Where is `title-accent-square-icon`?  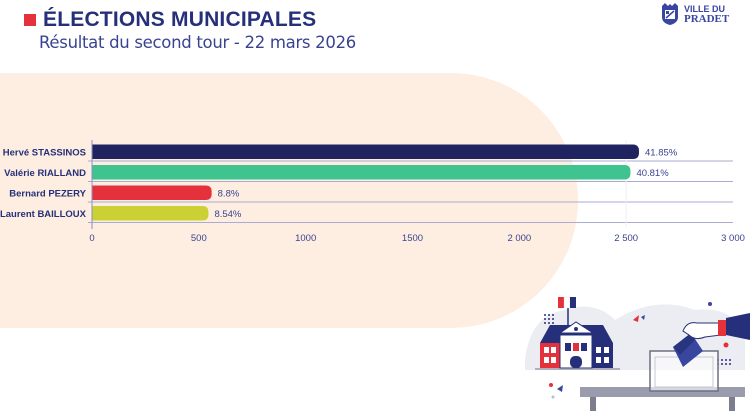 title-accent-square-icon is located at coordinates (30, 20).